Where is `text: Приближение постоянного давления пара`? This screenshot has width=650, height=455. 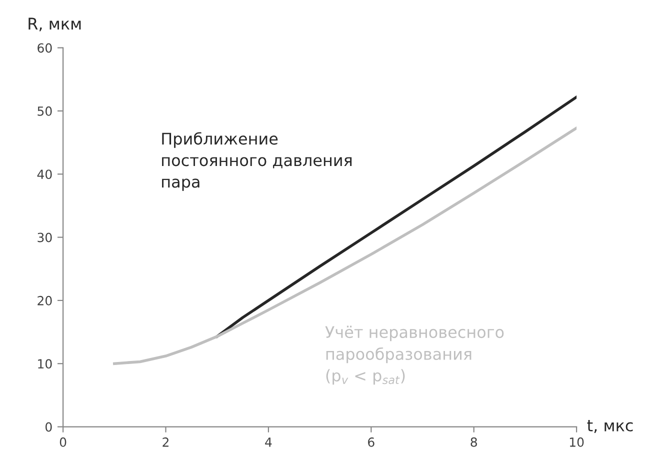 text: Приближение постоянного давления пара is located at coordinates (257, 161).